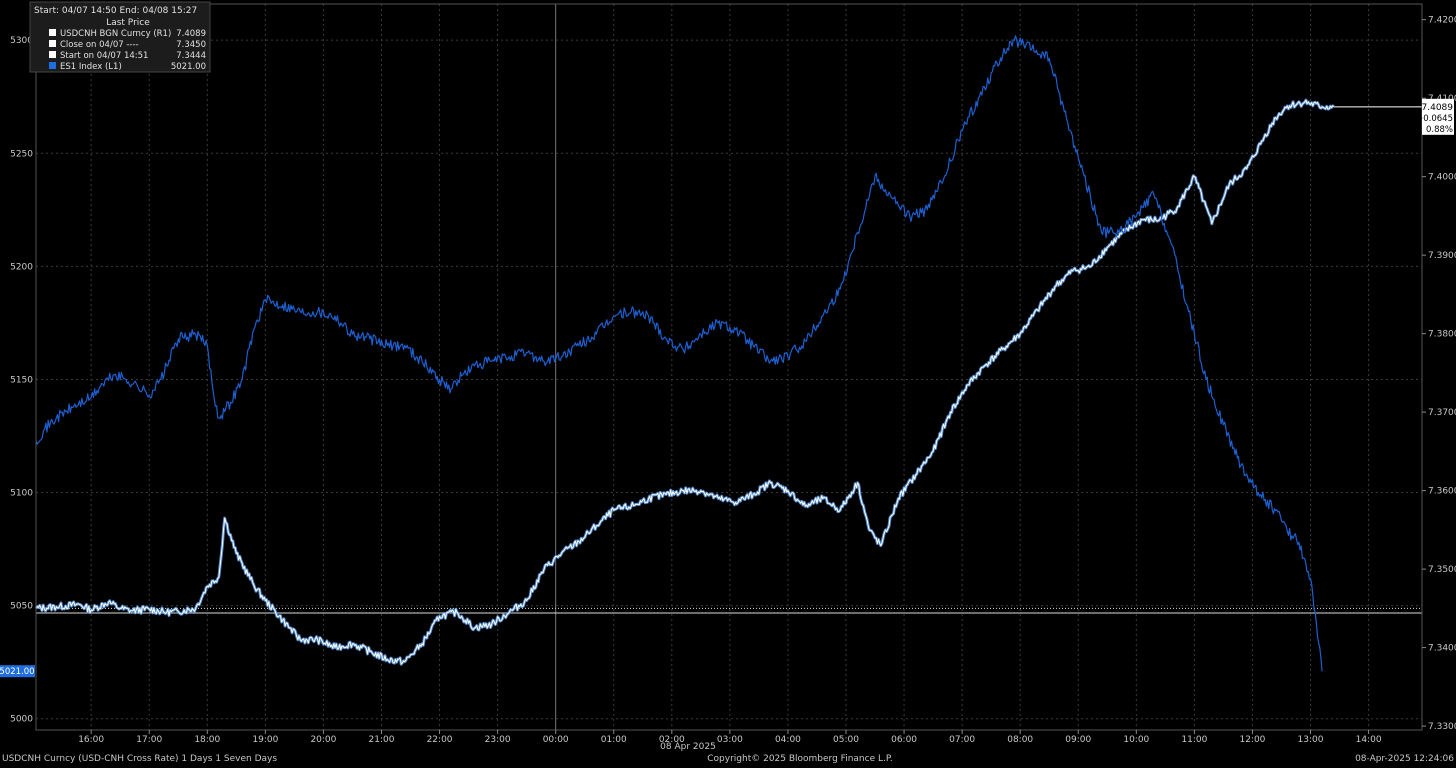 The width and height of the screenshot is (1456, 768). What do you see at coordinates (21, 720) in the screenshot?
I see `left-tick-label: 5000` at bounding box center [21, 720].